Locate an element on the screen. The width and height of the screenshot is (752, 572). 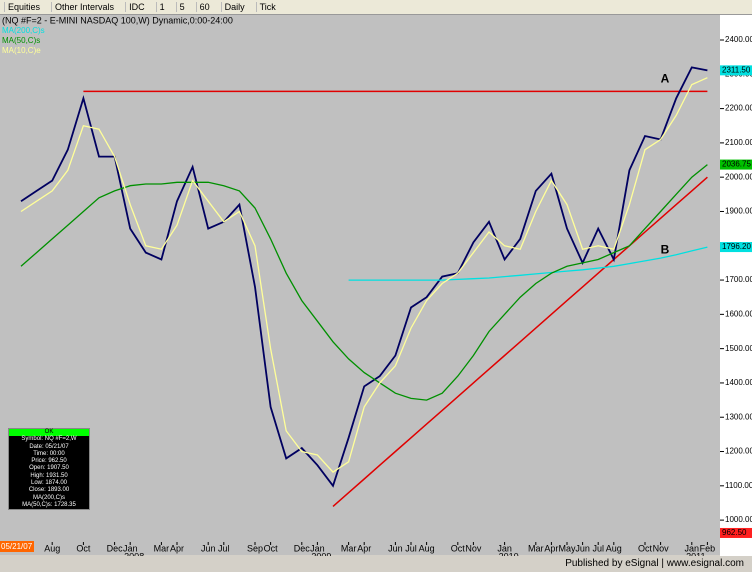
y-tick-label: 2000.00 is located at coordinates (738, 176).